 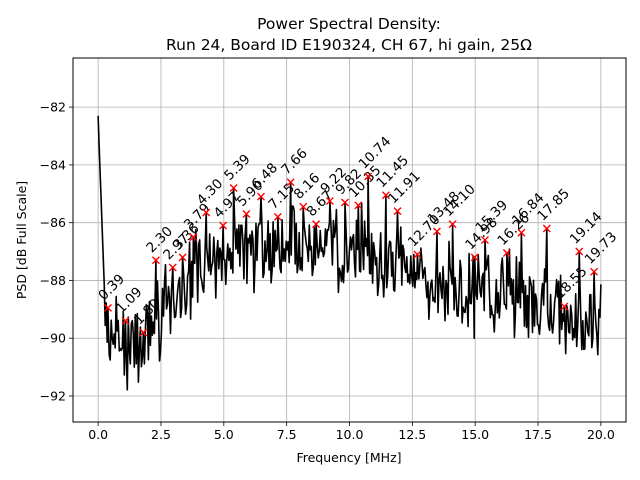 I want to click on x-tick-label: 2.5, so click(x=161, y=434).